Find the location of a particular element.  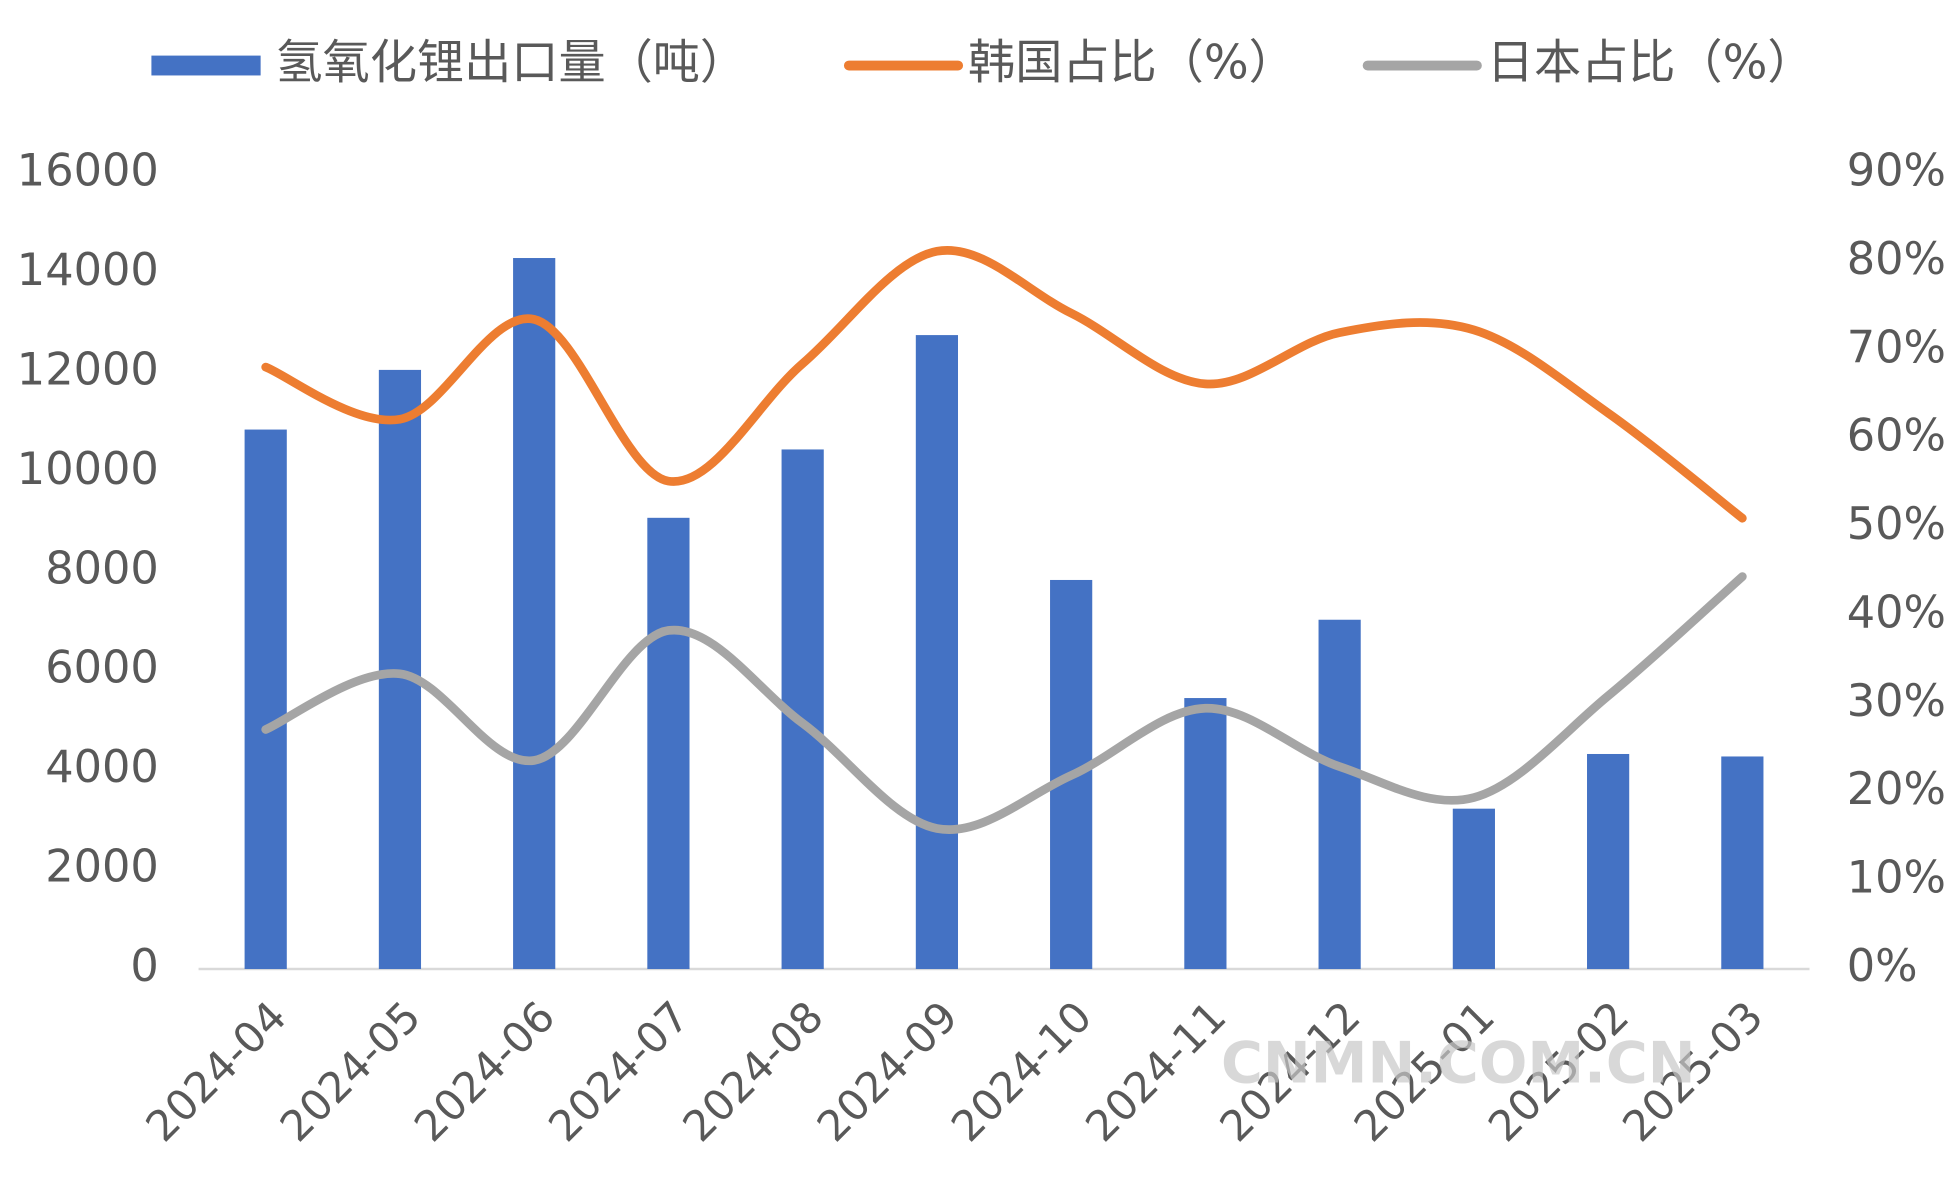

y2-tick-label: 30% is located at coordinates (1896, 701).